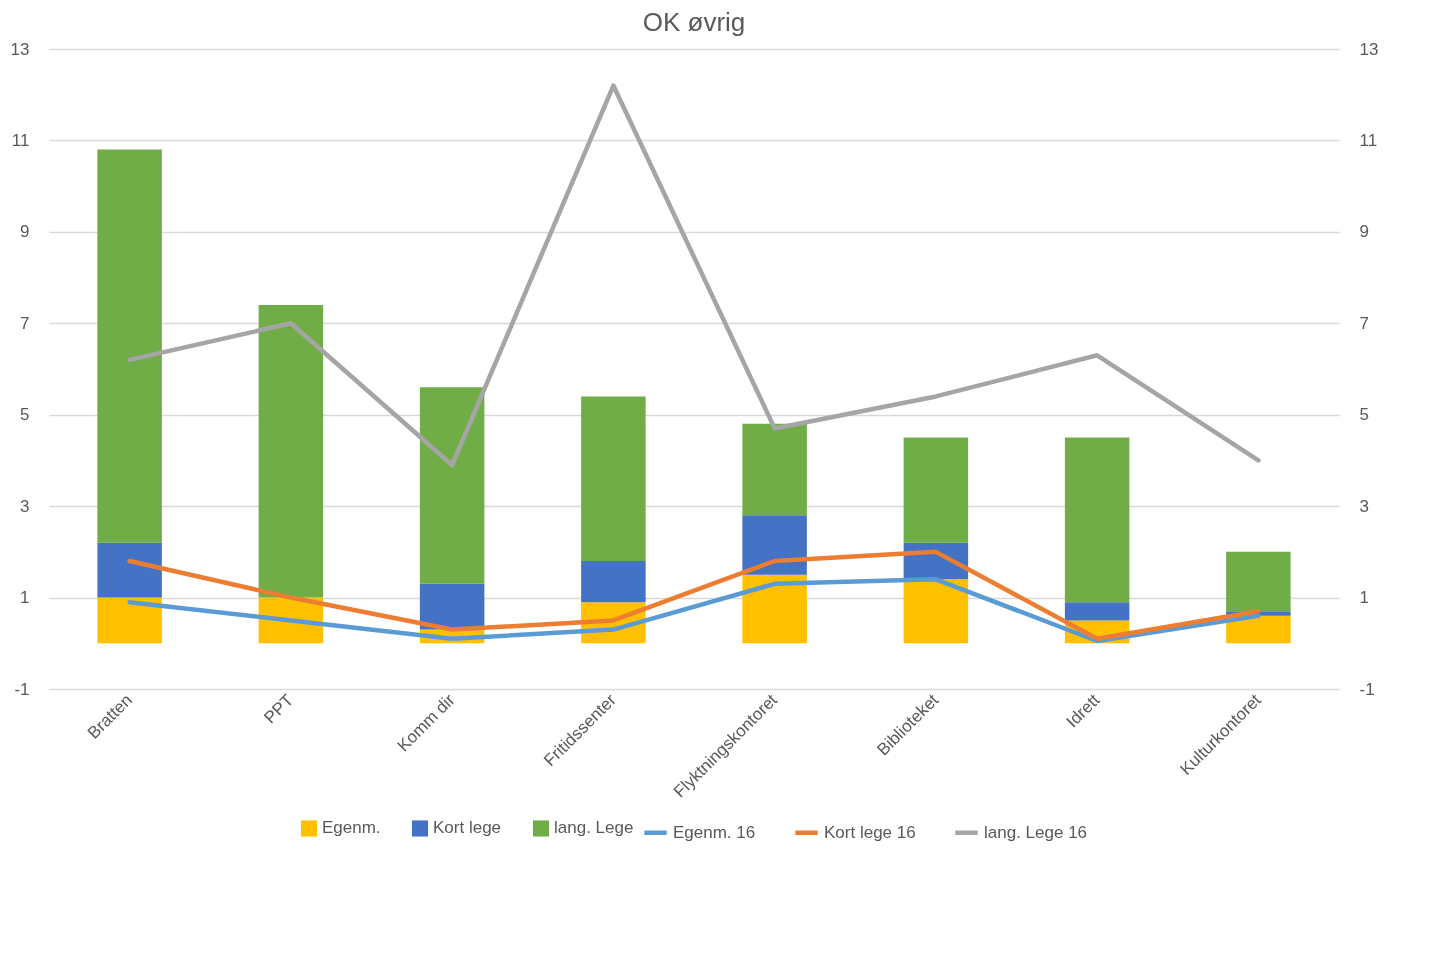  I want to click on legend-label: Egenm., so click(351, 828).